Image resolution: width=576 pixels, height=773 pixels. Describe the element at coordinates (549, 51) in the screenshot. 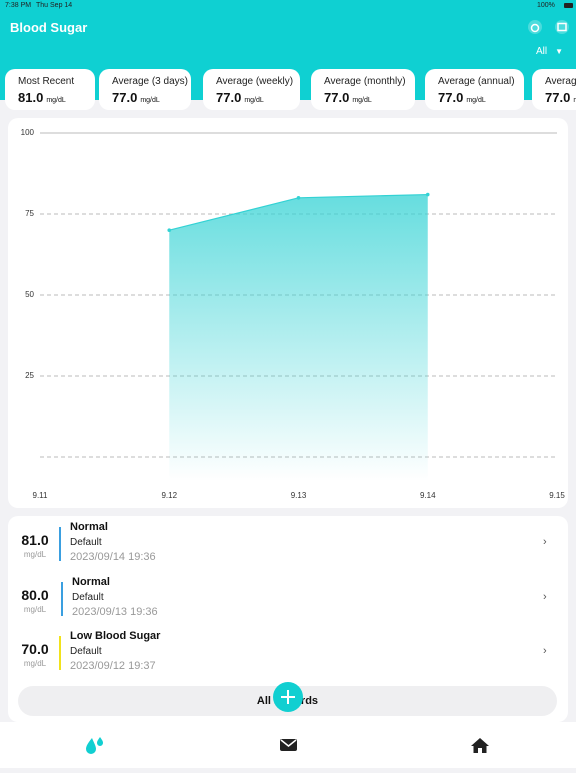

I see `filter-dropdown: All ▼` at that location.